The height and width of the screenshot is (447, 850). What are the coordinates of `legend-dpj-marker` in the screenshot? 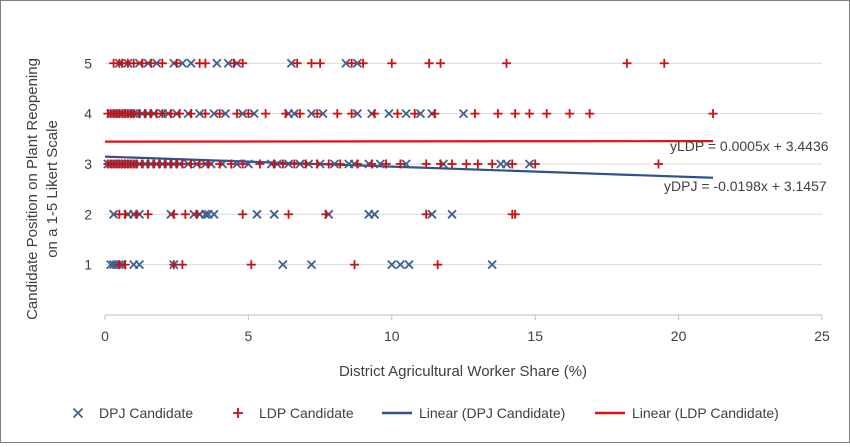 It's located at (78, 413).